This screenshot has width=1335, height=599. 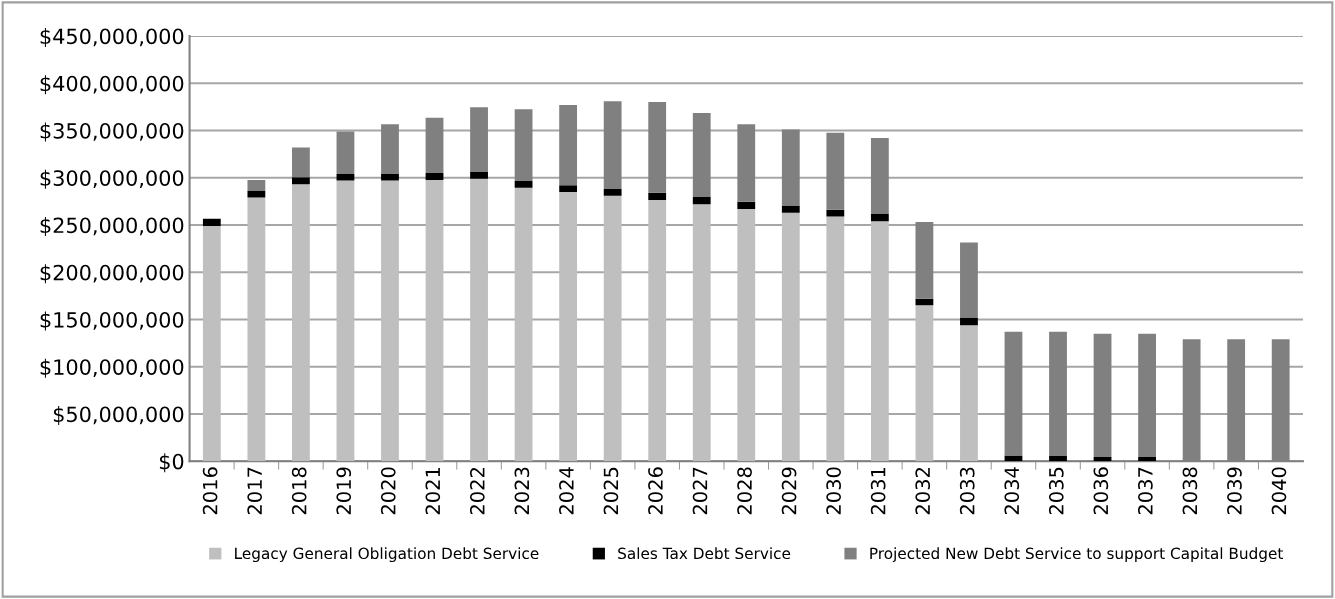 What do you see at coordinates (112, 132) in the screenshot?
I see `y-tick-label: $350,000,000` at bounding box center [112, 132].